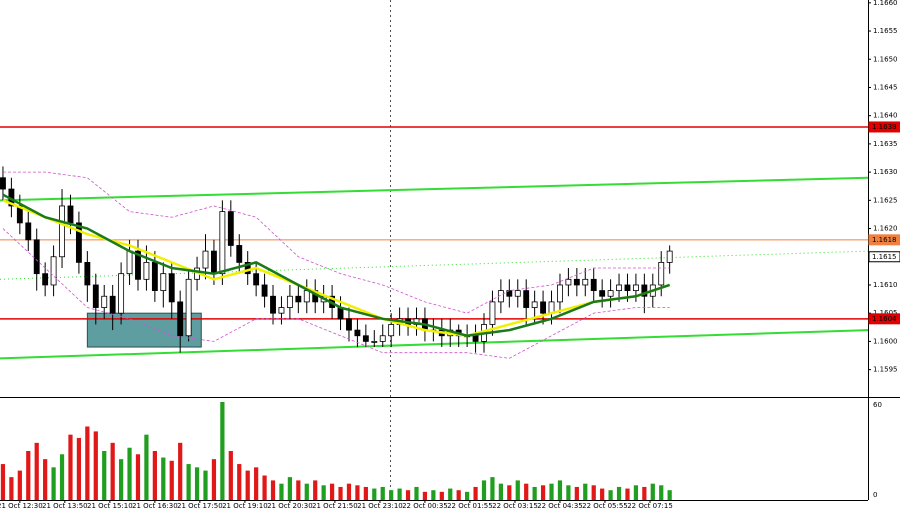 This screenshot has height=513, width=900. Describe the element at coordinates (877, 405) in the screenshot. I see `volume-tick-label: 60` at that location.